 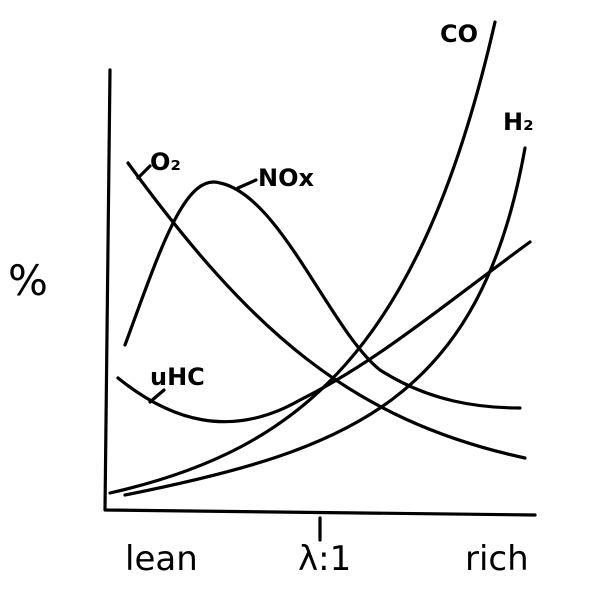 I want to click on x-axis-label: lean, so click(x=161, y=559).